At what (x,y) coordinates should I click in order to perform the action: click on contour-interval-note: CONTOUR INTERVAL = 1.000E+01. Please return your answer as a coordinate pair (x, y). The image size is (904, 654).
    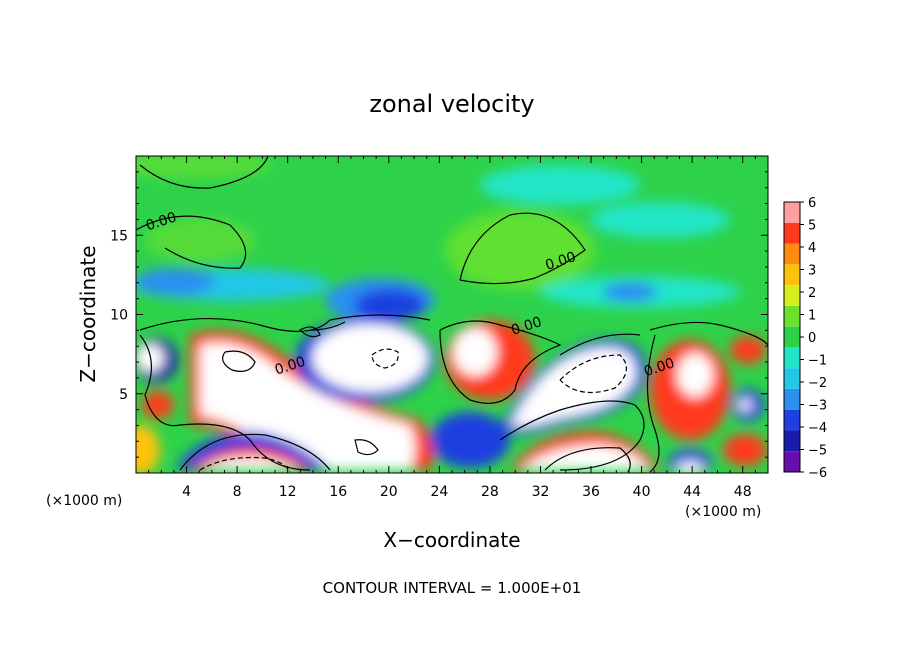
    Looking at the image, I should click on (452, 588).